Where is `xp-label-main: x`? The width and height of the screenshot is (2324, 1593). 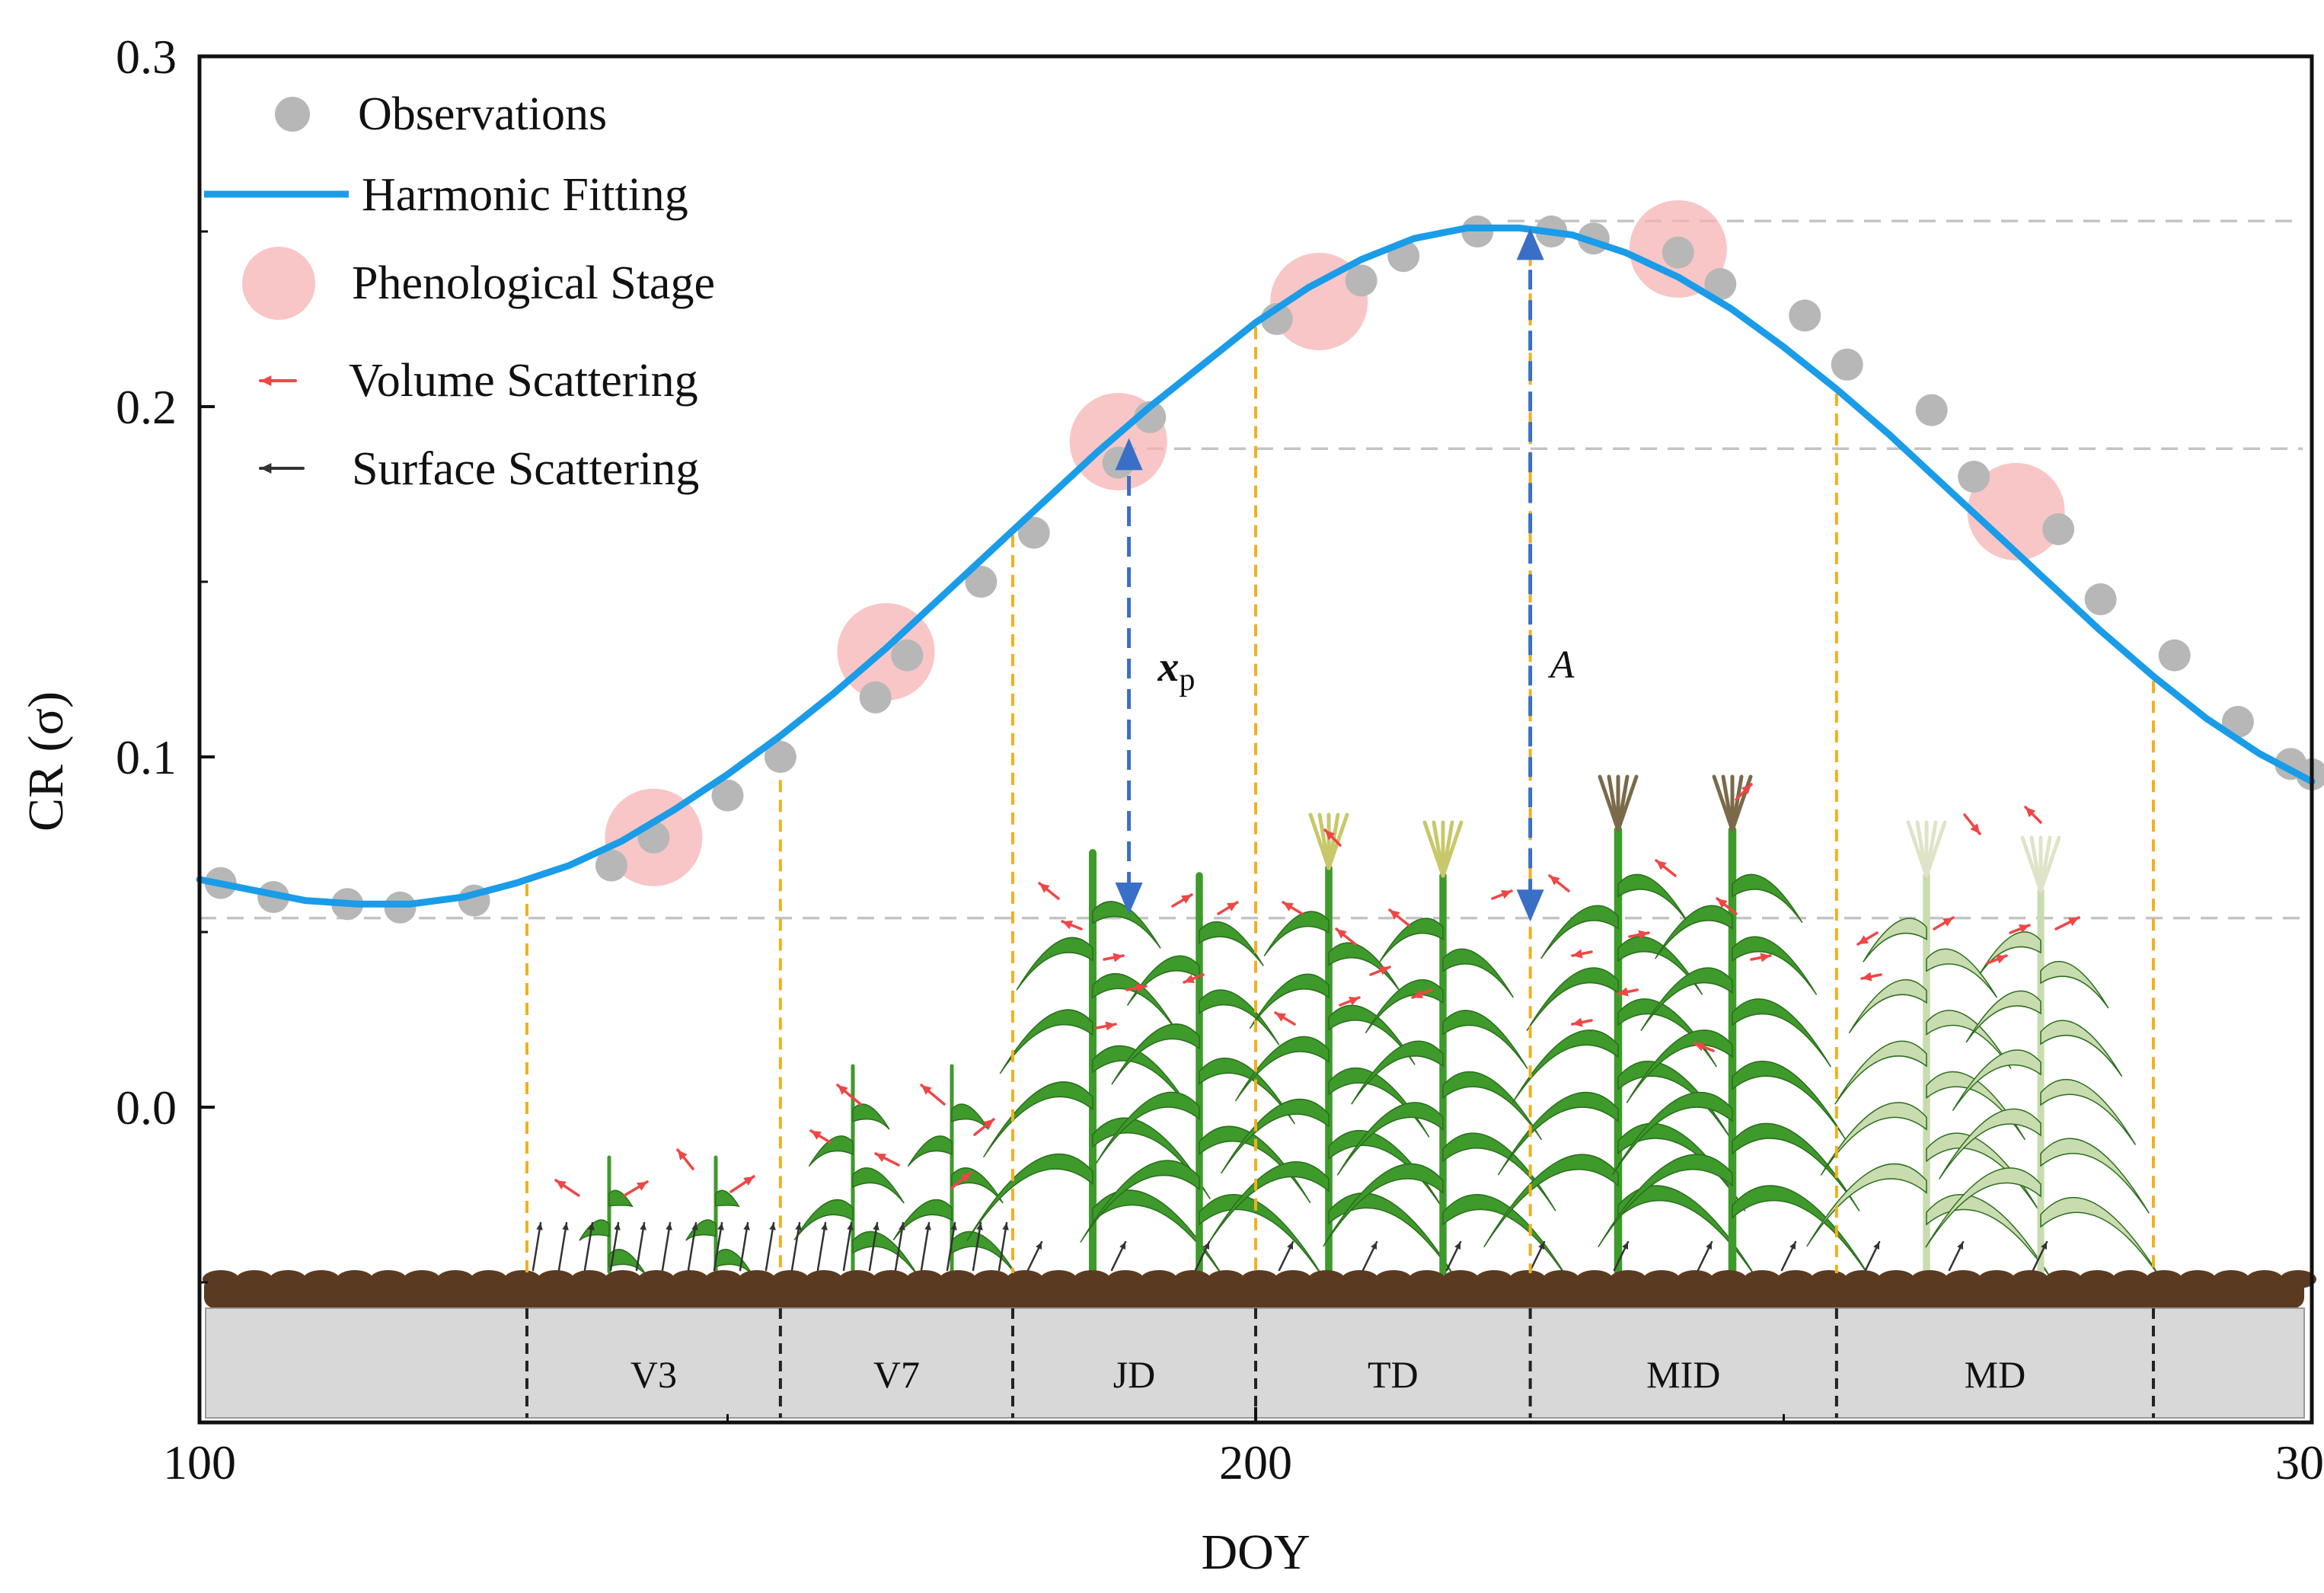 xp-label-main: x is located at coordinates (1168, 667).